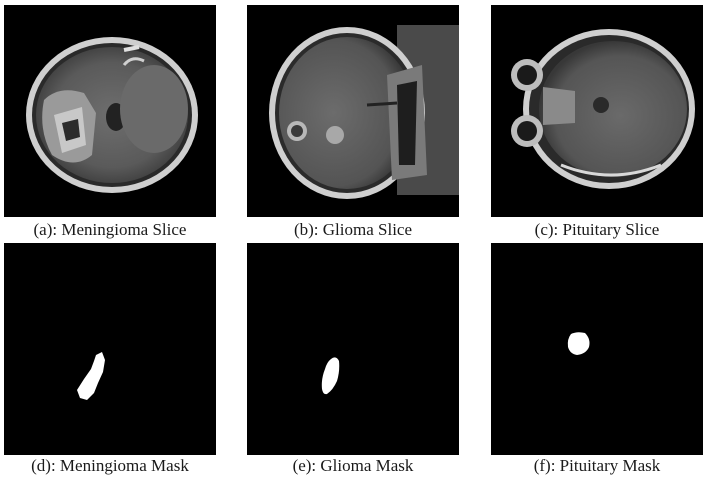 The image size is (712, 477). I want to click on glioma-slice-image, so click(353, 111).